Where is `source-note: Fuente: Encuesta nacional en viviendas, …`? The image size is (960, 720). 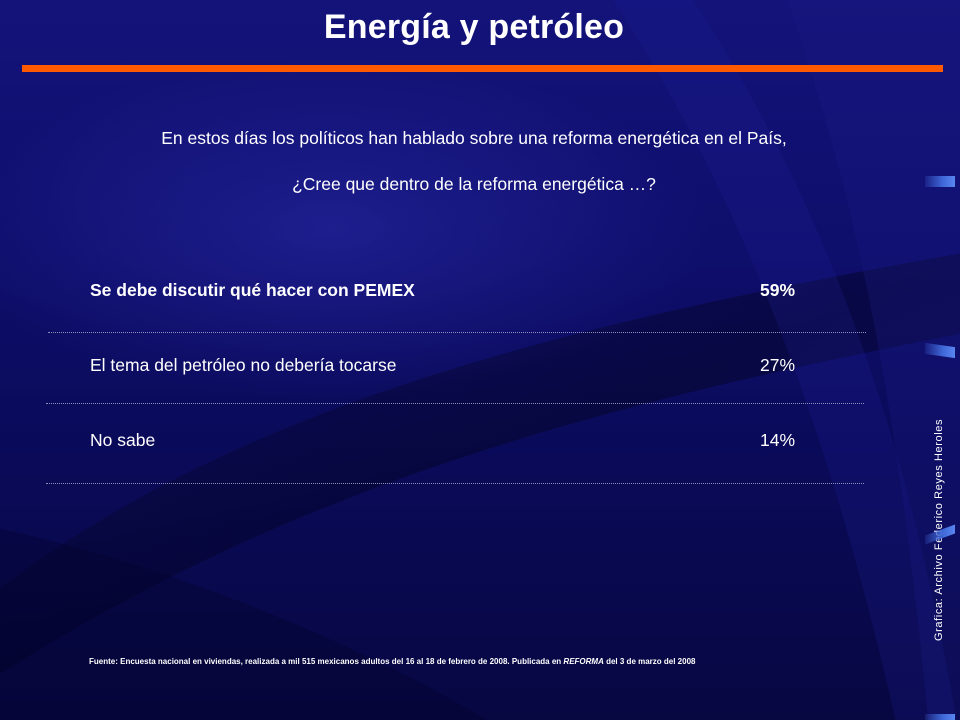
source-note: Fuente: Encuesta nacional en viviendas, … is located at coordinates (392, 661).